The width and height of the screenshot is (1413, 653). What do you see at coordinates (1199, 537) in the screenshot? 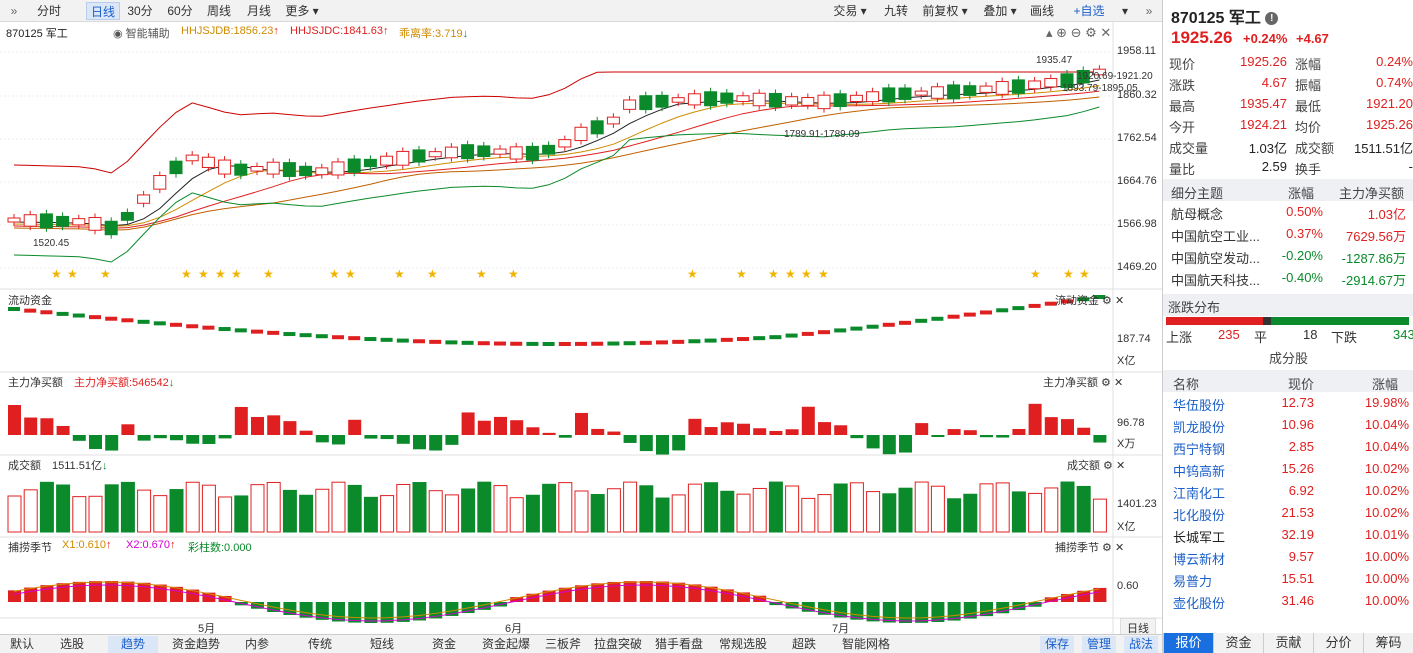
I see `component-name: 长城军工` at bounding box center [1199, 537].